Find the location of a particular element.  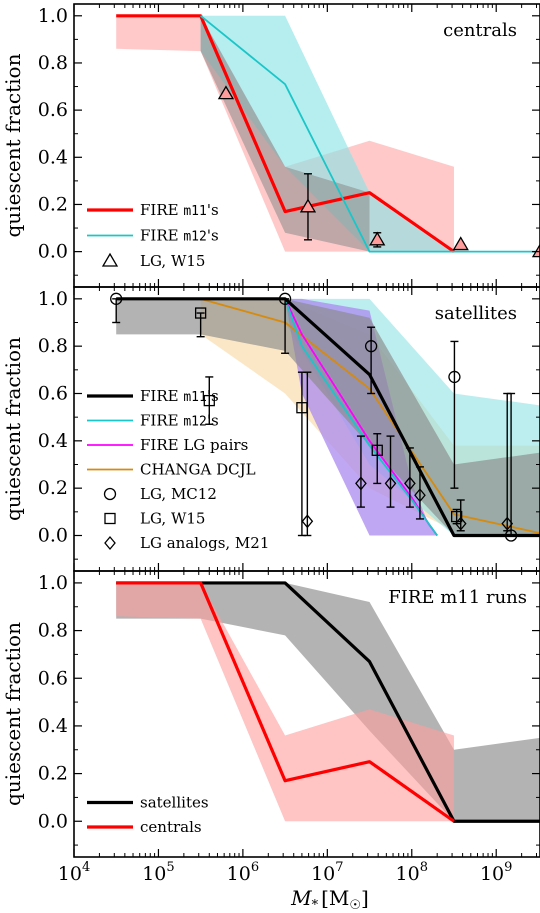

legend-label: LG analogs, M21 is located at coordinates (204, 543).